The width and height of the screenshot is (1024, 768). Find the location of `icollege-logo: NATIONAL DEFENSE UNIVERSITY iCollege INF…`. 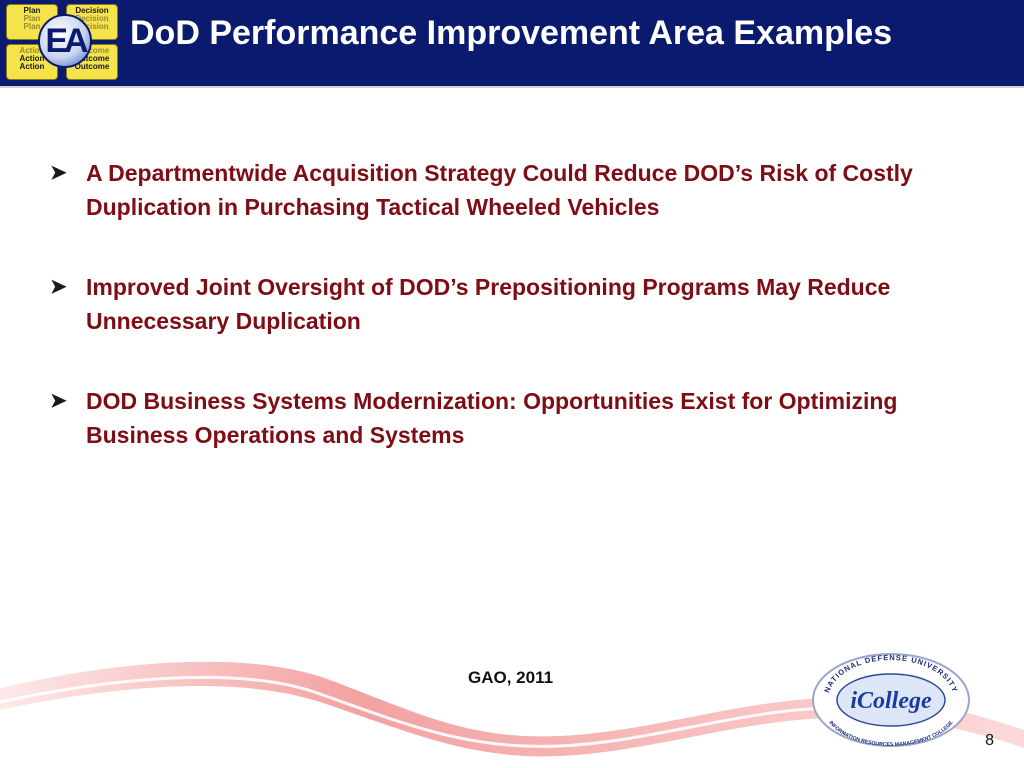

icollege-logo: NATIONAL DEFENSE UNIVERSITY iCollege INF… is located at coordinates (891, 700).